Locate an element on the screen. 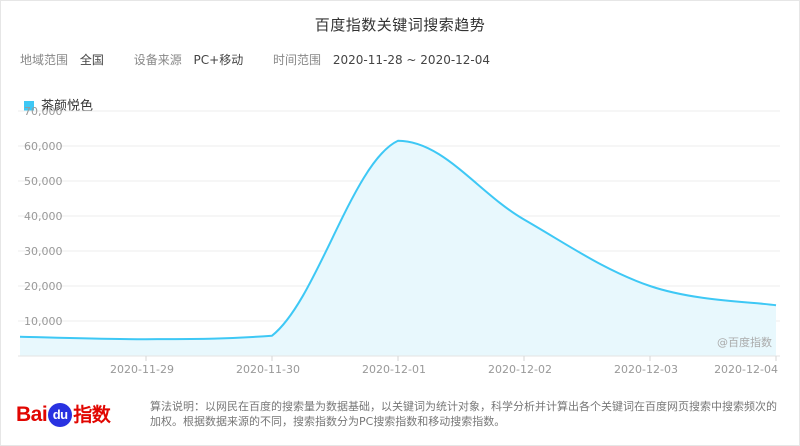 This screenshot has height=446, width=800. y-tick-label: 40,000 is located at coordinates (43, 216).